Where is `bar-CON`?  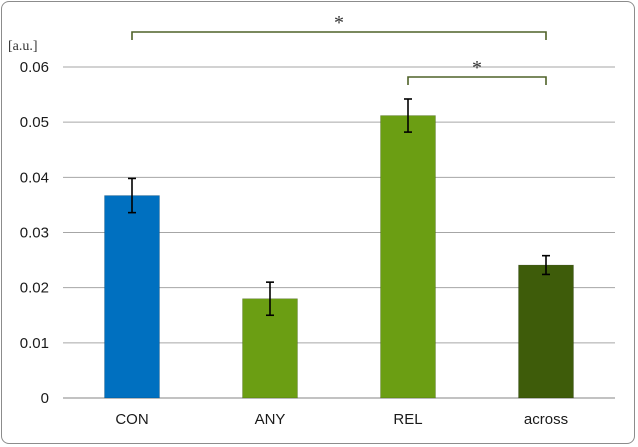
bar-CON is located at coordinates (132, 297).